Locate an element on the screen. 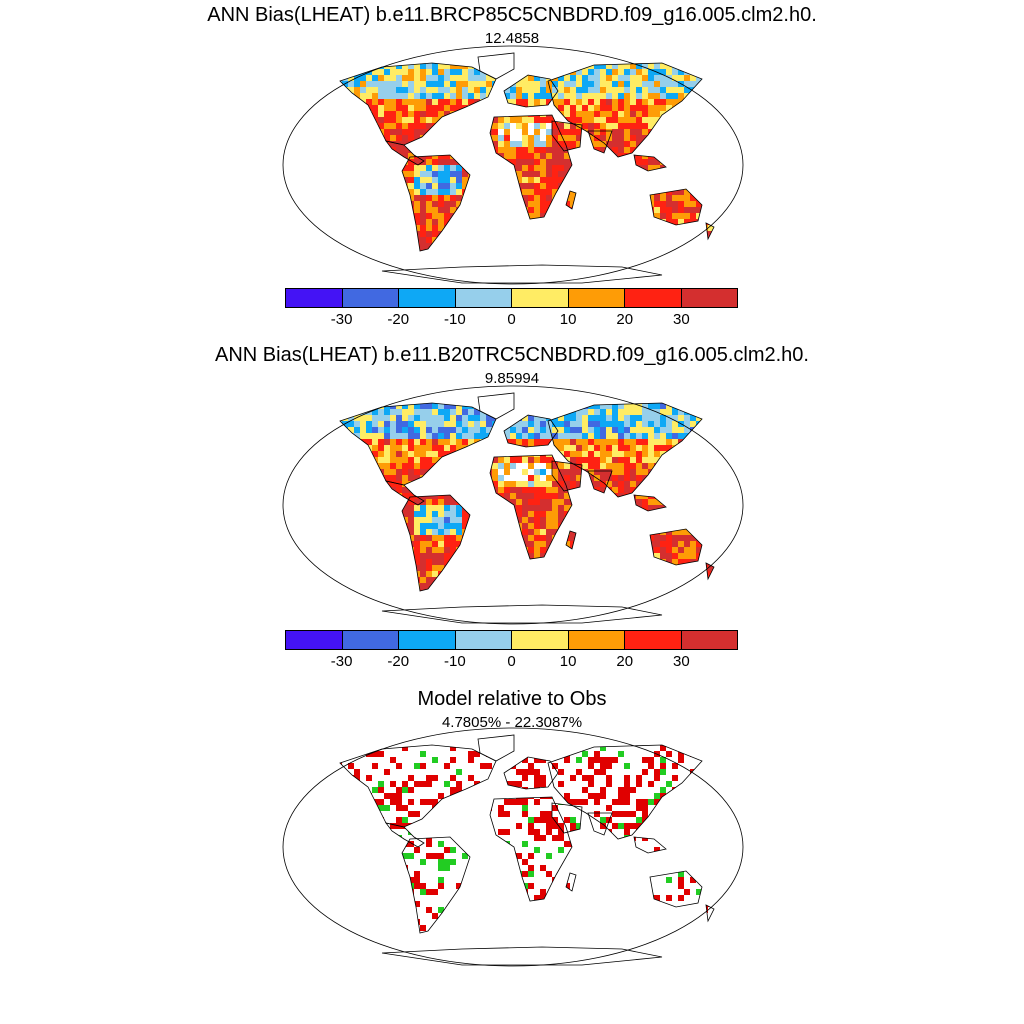 Image resolution: width=1024 pixels, height=1024 pixels. colorbar-swatch is located at coordinates (653, 298).